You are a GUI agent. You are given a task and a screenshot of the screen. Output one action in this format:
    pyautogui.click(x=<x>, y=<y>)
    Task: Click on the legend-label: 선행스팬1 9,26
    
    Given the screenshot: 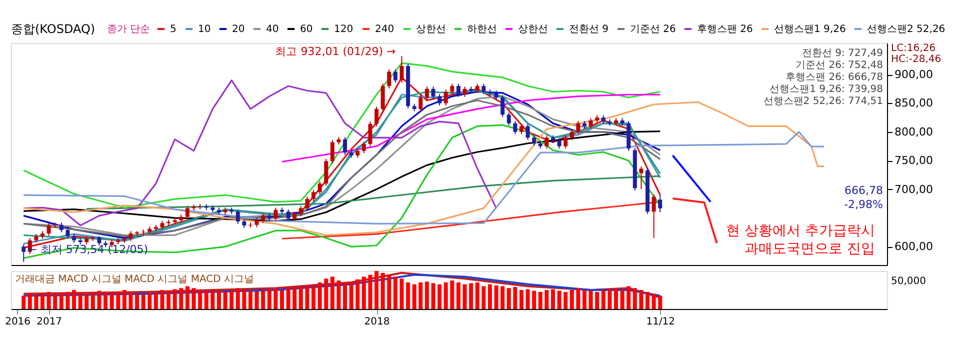 What is the action you would take?
    pyautogui.click(x=810, y=29)
    